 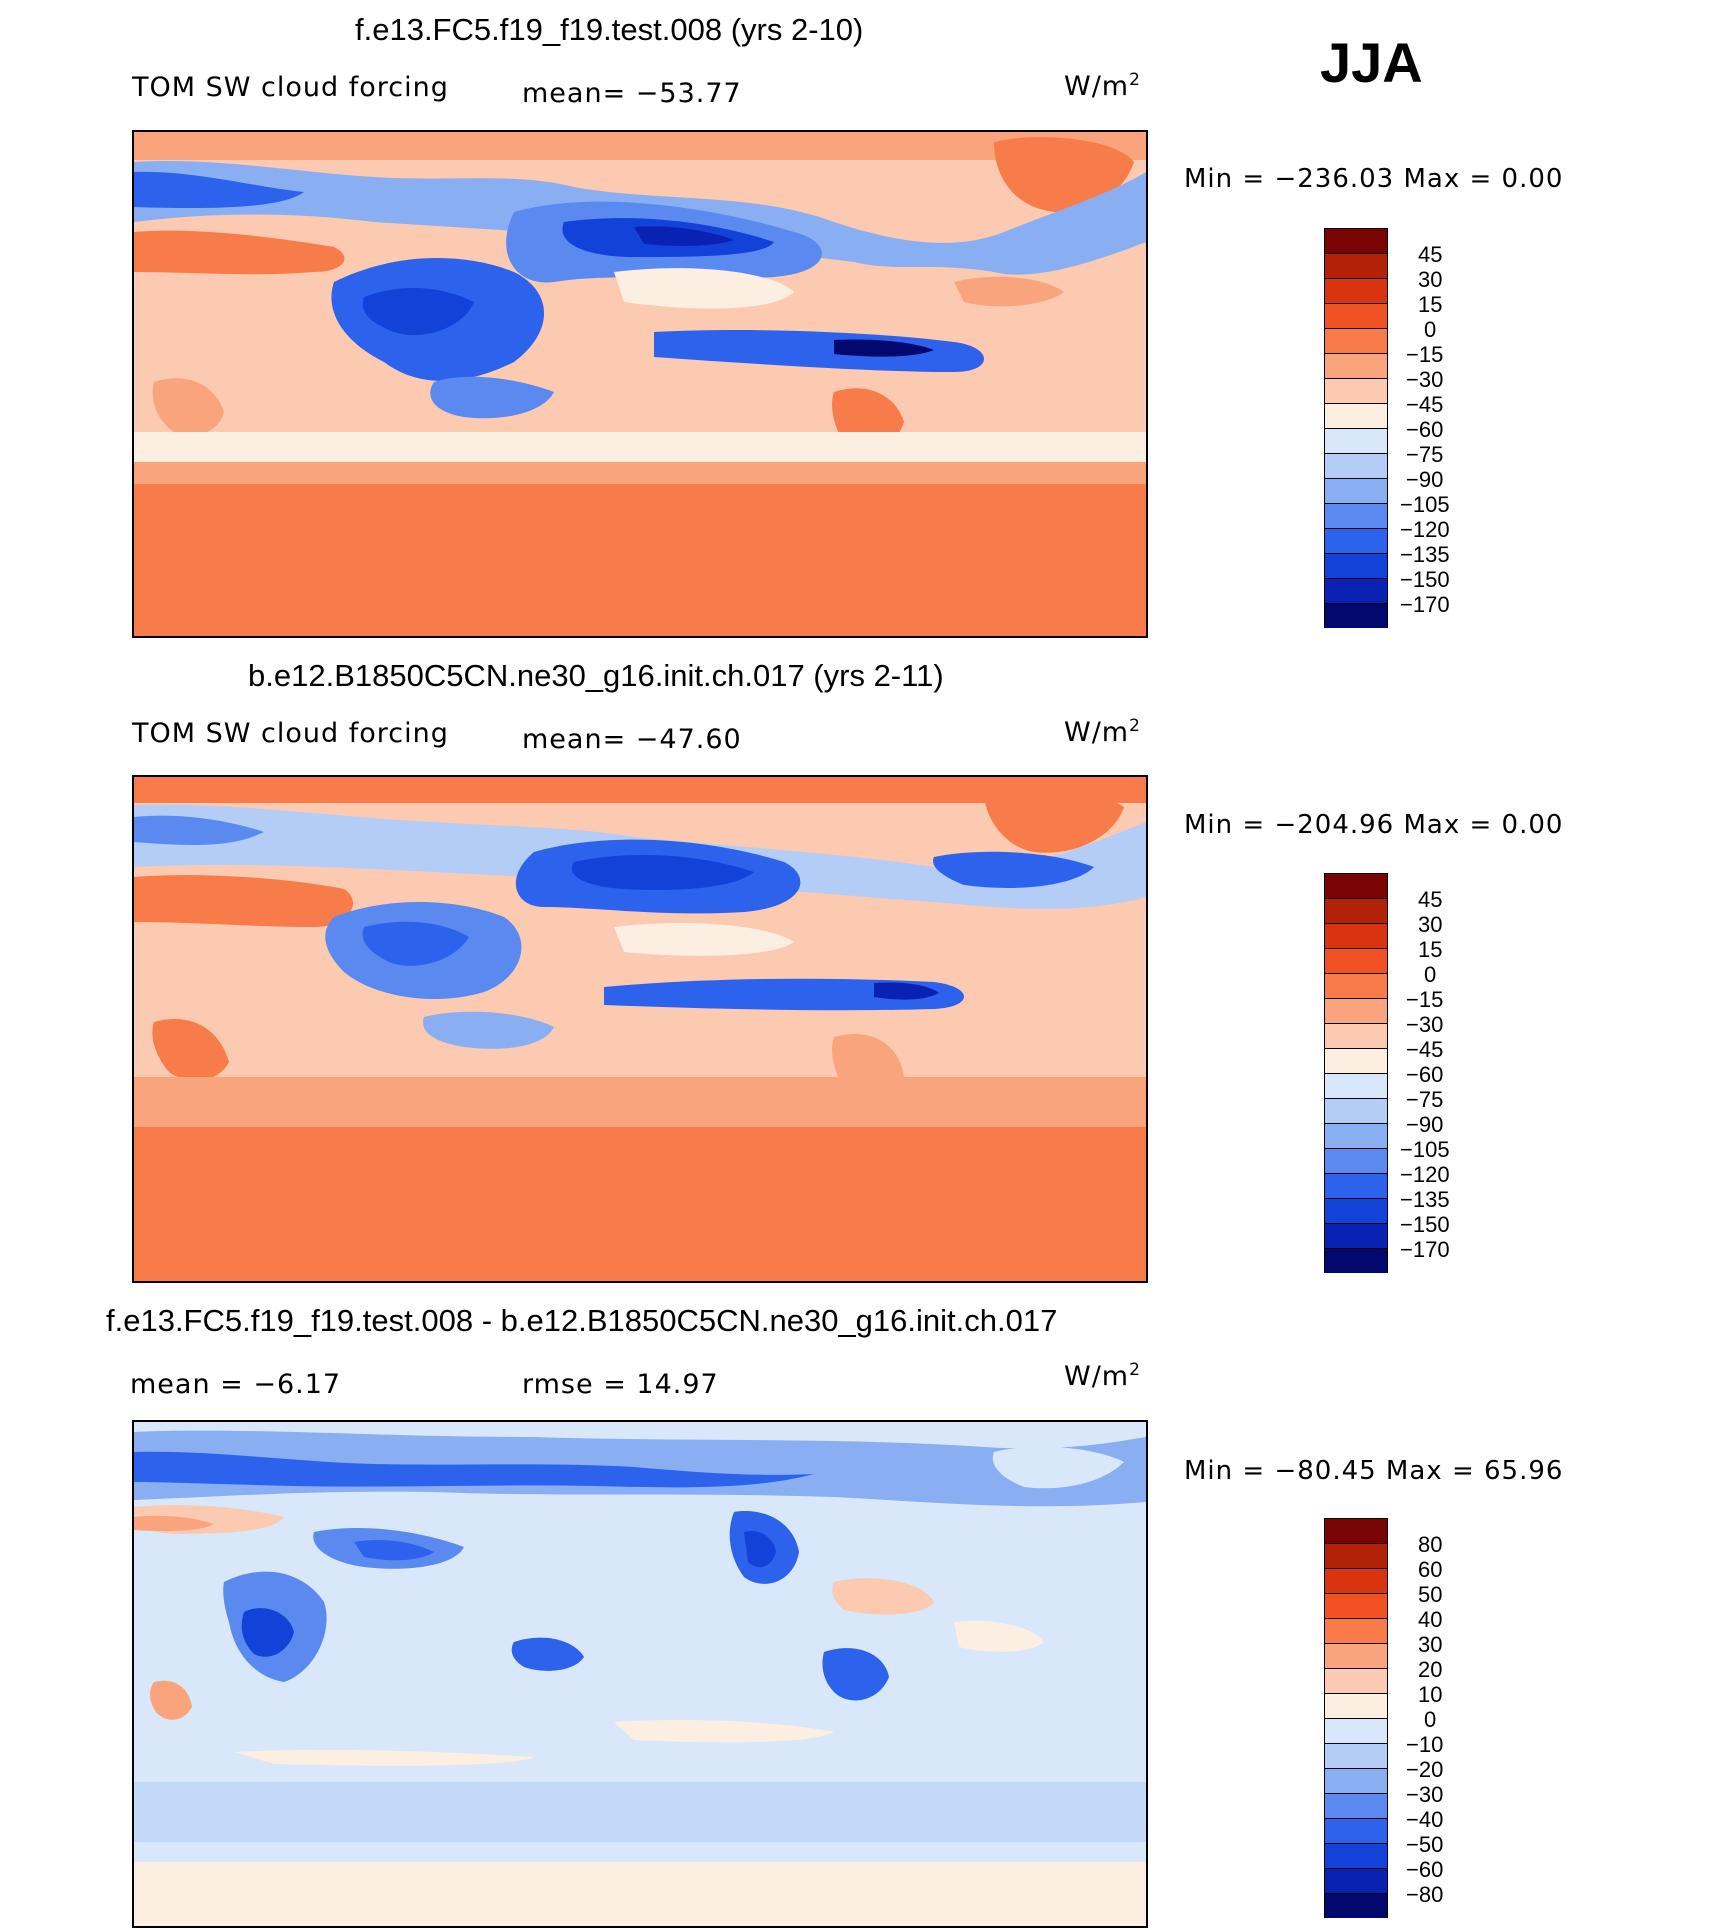 What do you see at coordinates (1425, 1869) in the screenshot?
I see `panel-3-tick: −60` at bounding box center [1425, 1869].